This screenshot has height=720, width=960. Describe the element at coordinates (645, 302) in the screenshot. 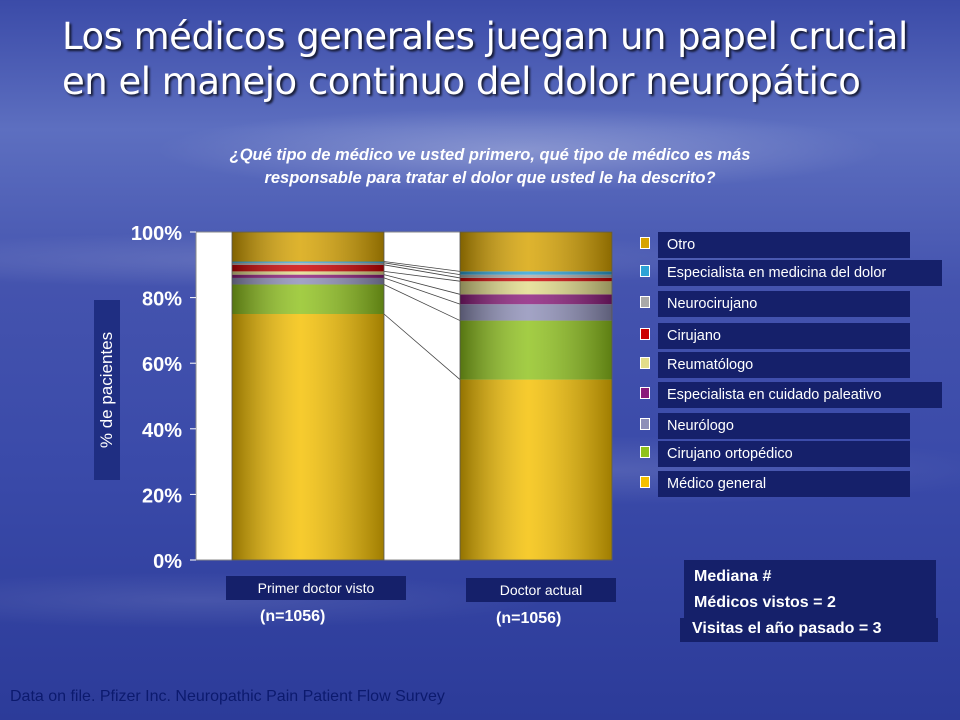

I see `legend-swatch-neurocirujano` at that location.